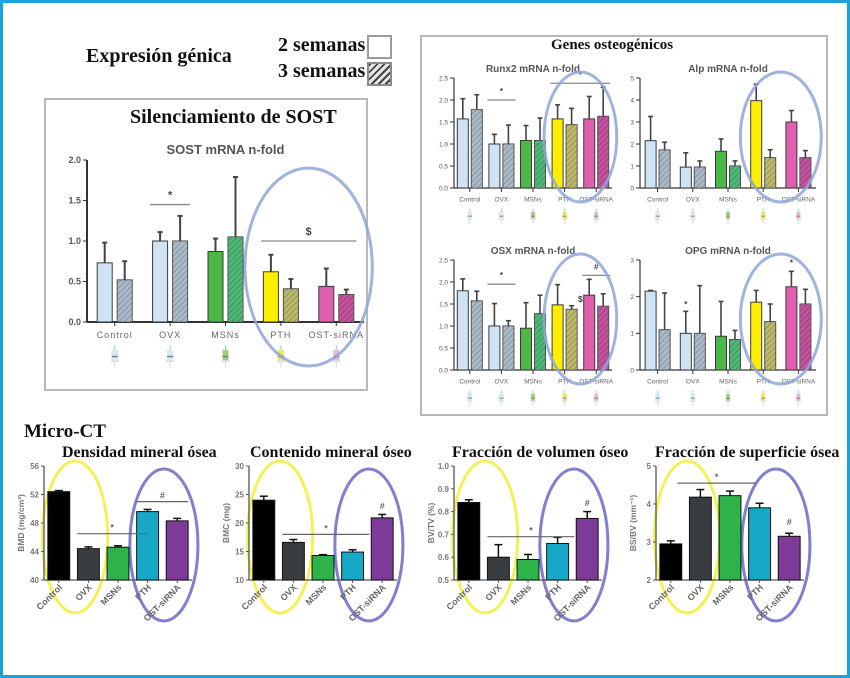 This screenshot has height=678, width=850. Describe the element at coordinates (75, 537) in the screenshot. I see `highlight-ellipse-yellow` at that location.